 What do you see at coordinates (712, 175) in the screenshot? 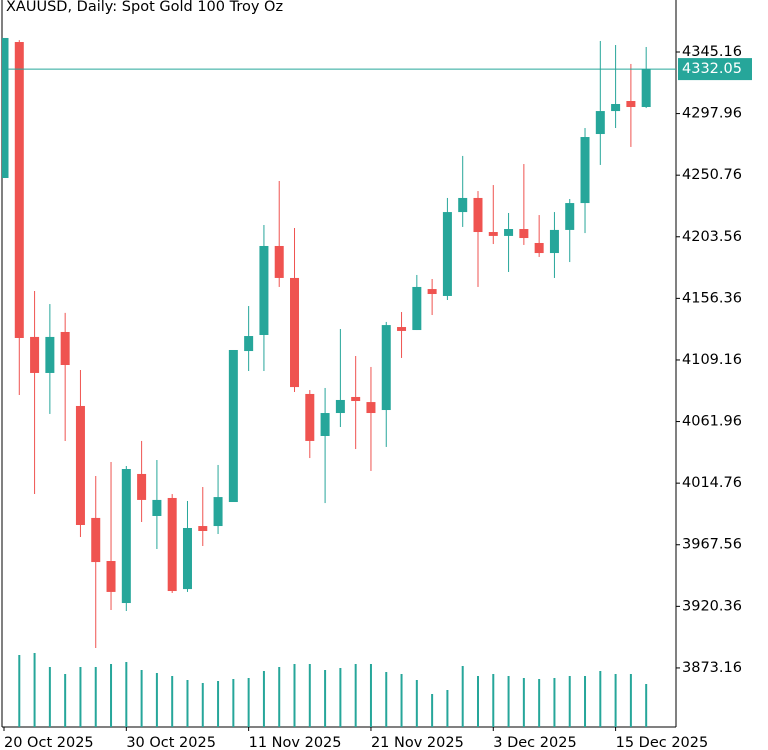
I see `y-tick-label: 4250.76` at bounding box center [712, 175].